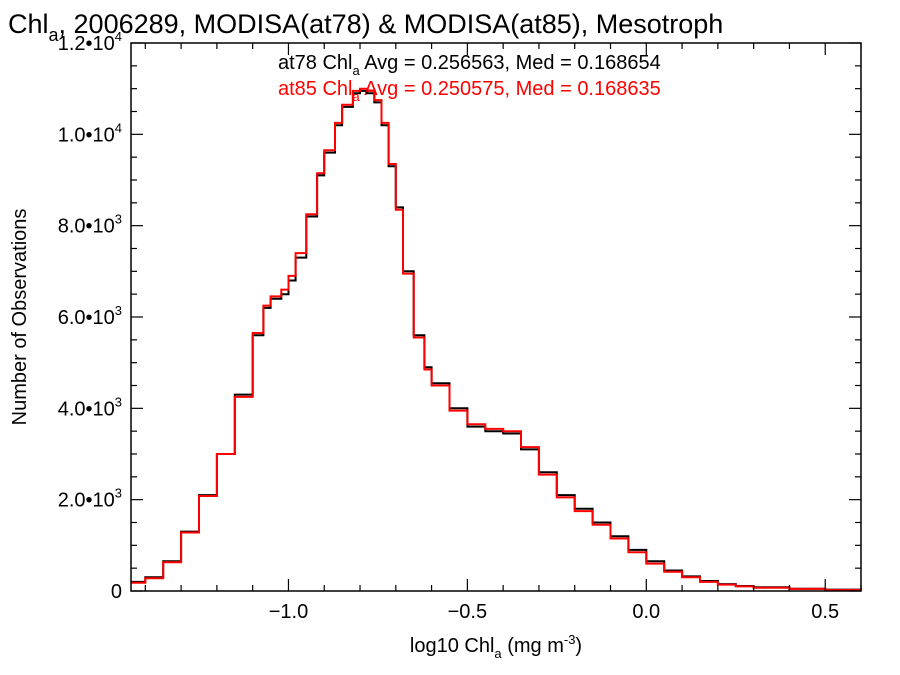  Describe the element at coordinates (496, 646) in the screenshot. I see `x-axis-label: log10 Chla (mg m-3)` at that location.